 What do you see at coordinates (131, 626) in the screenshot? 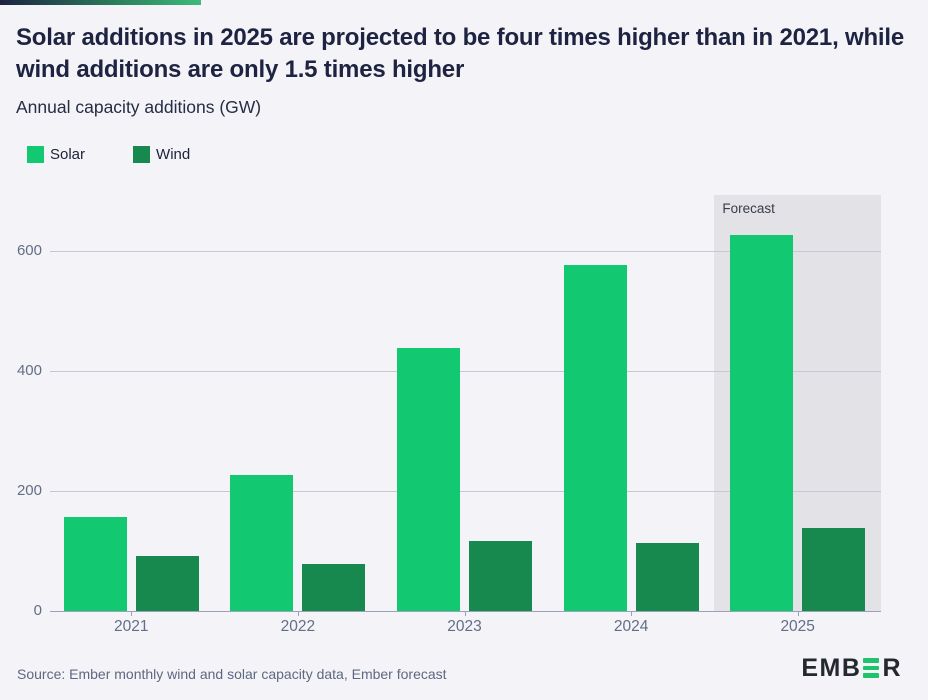
I see `x-axis-label: 2021` at bounding box center [131, 626].